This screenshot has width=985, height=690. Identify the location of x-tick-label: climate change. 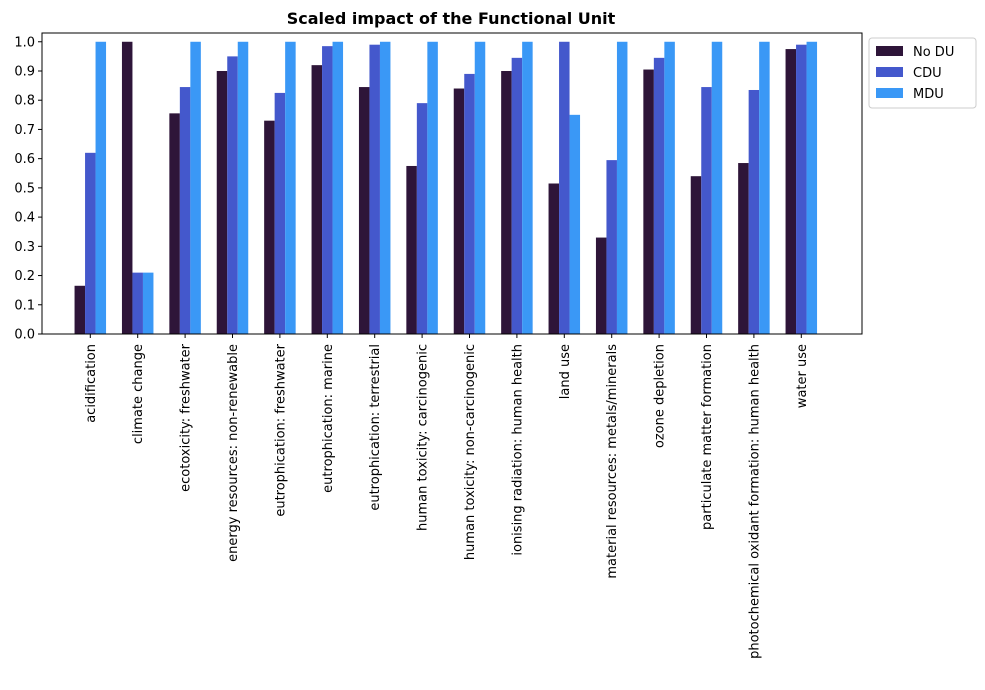
(138, 394).